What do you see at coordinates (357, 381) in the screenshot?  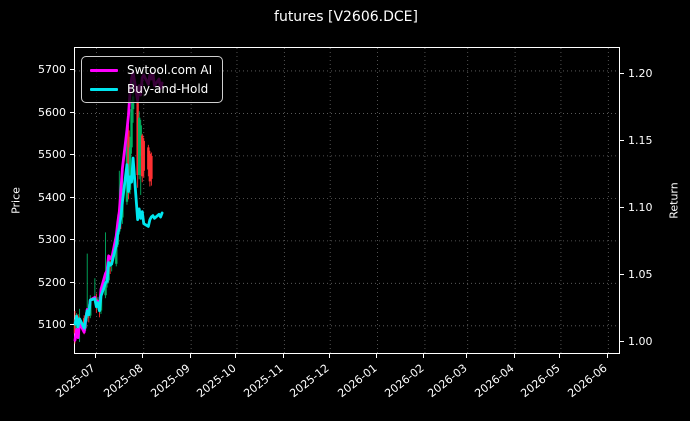 I see `x-tick-label: 2026-01` at bounding box center [357, 381].